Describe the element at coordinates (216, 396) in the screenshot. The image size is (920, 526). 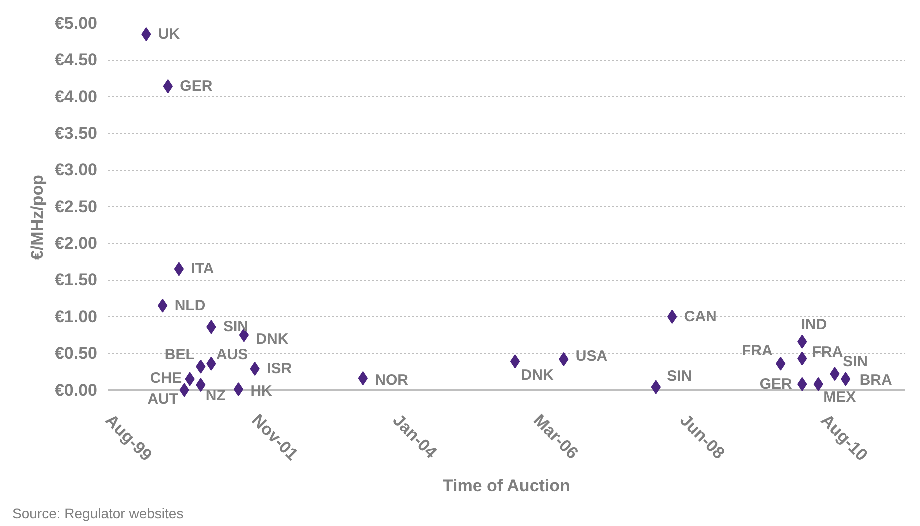
I see `annotation: NZ` at that location.